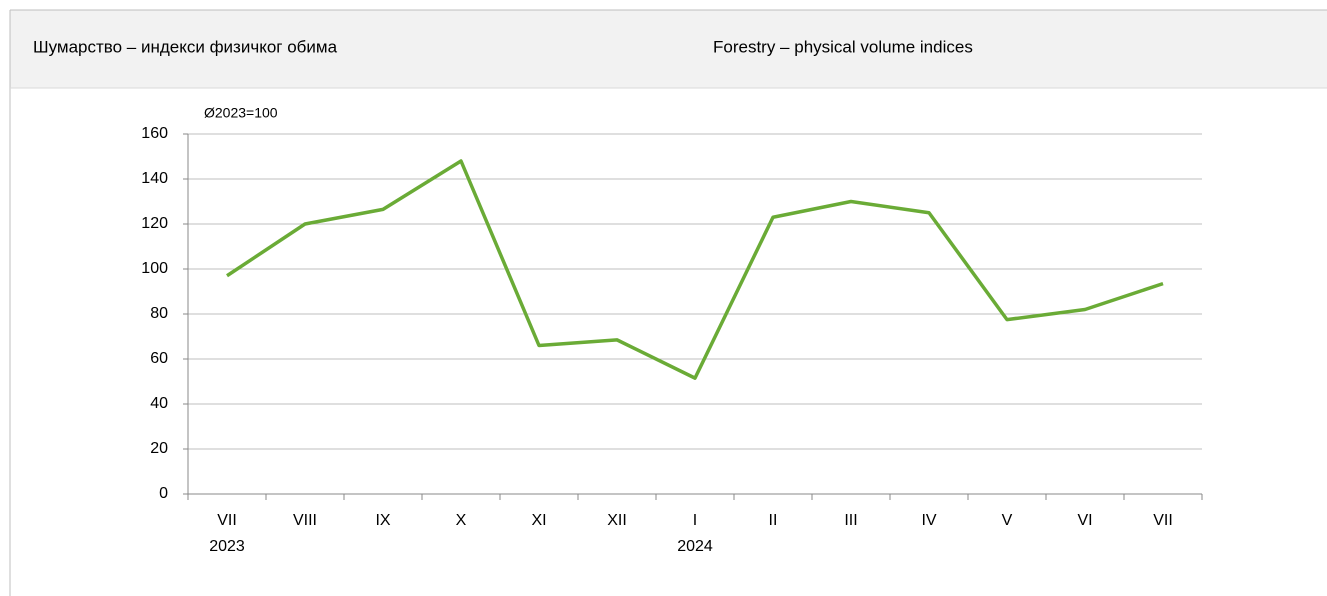 This screenshot has width=1327, height=596. I want to click on x-tick-label: IV, so click(928, 520).